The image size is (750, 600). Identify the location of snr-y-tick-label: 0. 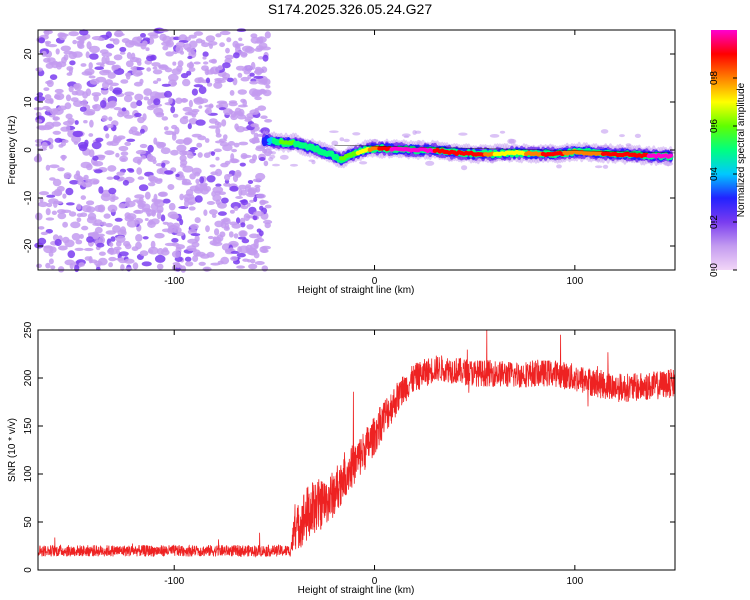
(28, 570).